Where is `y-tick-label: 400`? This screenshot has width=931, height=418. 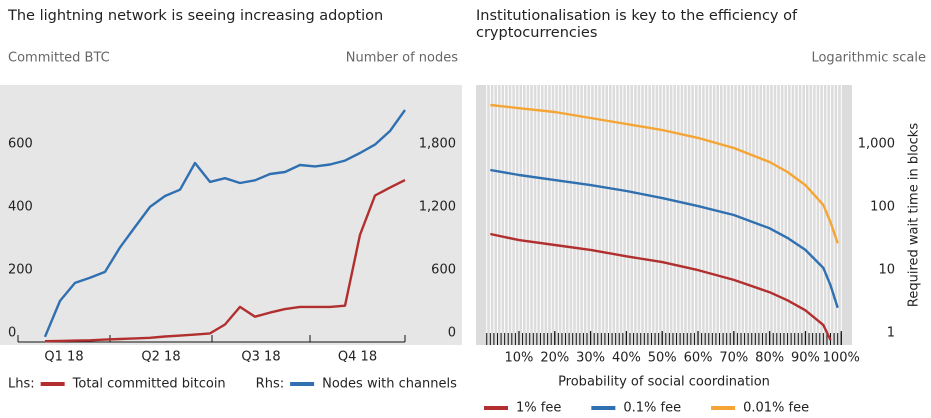
y-tick-label: 400 is located at coordinates (20, 206).